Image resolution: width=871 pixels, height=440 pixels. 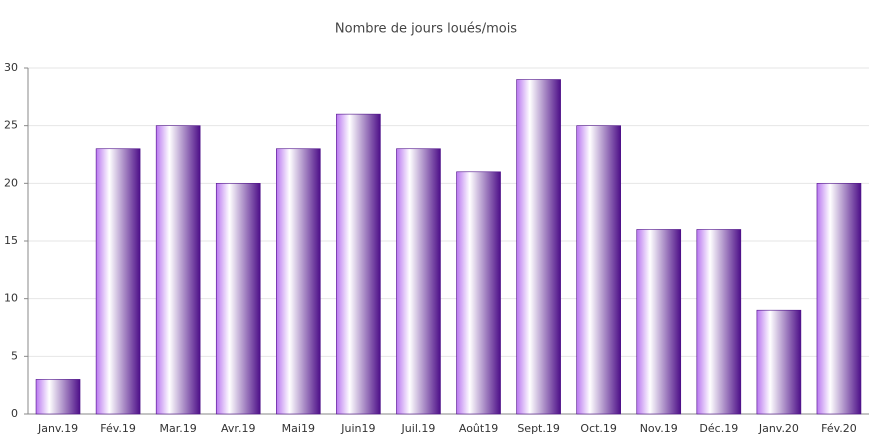 What do you see at coordinates (298, 428) in the screenshot?
I see `x-tick-label: Mai19` at bounding box center [298, 428].